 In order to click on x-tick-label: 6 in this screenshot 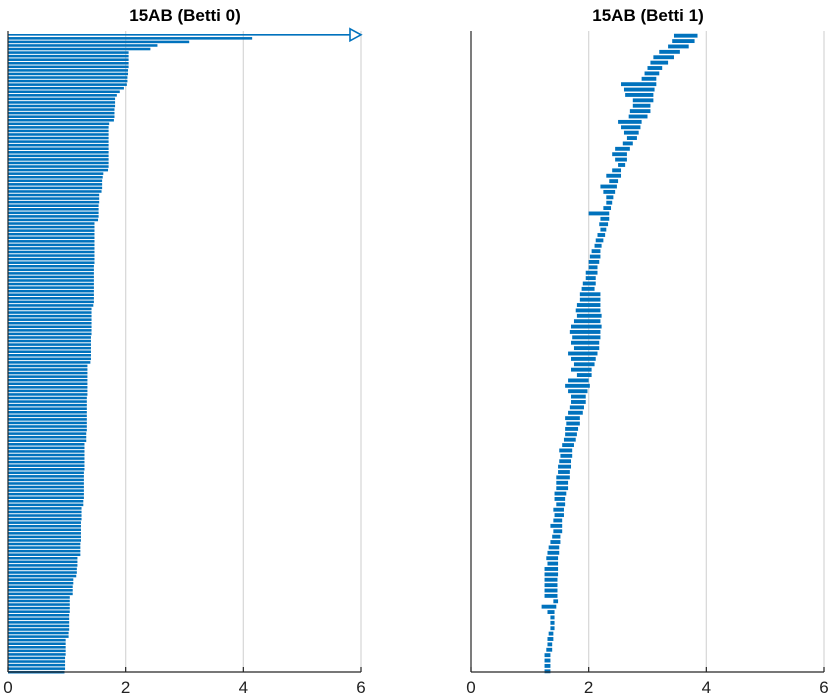, I will do `click(823, 687)`.